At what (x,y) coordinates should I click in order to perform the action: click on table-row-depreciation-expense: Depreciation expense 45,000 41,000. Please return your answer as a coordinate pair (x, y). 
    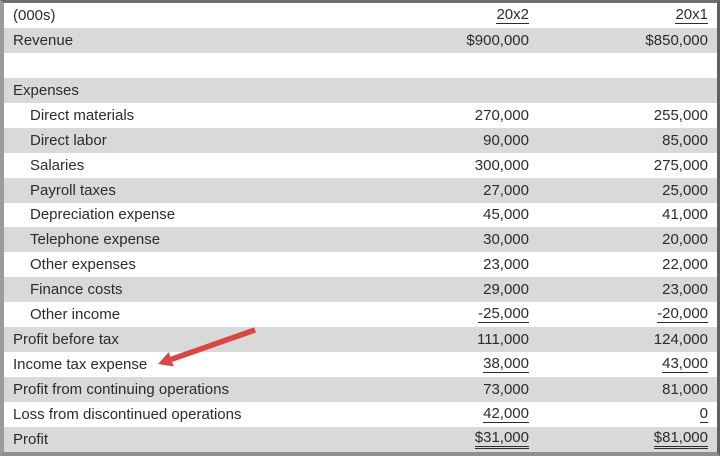
    Looking at the image, I should click on (360, 215).